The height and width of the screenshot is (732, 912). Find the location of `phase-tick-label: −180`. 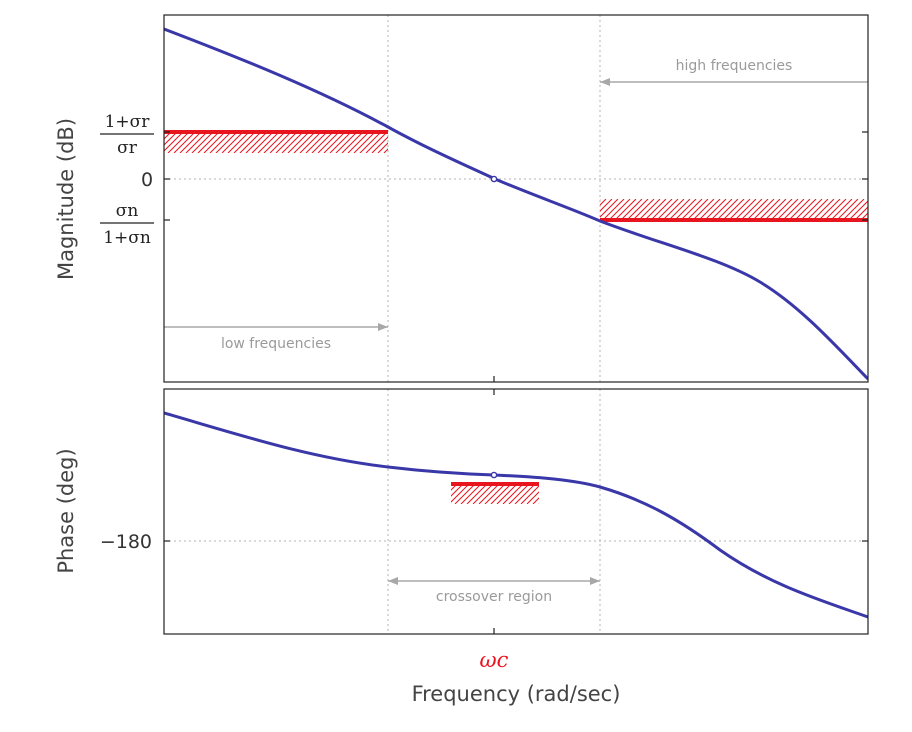

phase-tick-label: −180 is located at coordinates (126, 542).